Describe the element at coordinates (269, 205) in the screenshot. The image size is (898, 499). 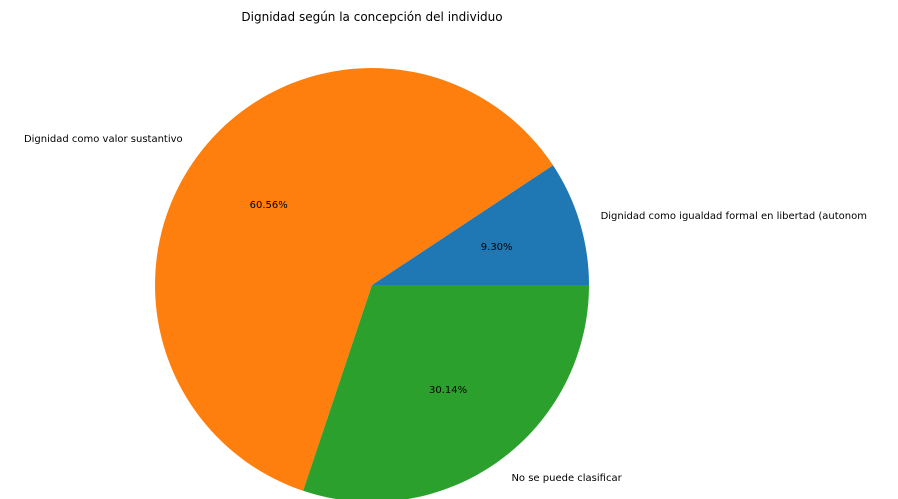
I see `slice-percent-2: 60.56%` at that location.